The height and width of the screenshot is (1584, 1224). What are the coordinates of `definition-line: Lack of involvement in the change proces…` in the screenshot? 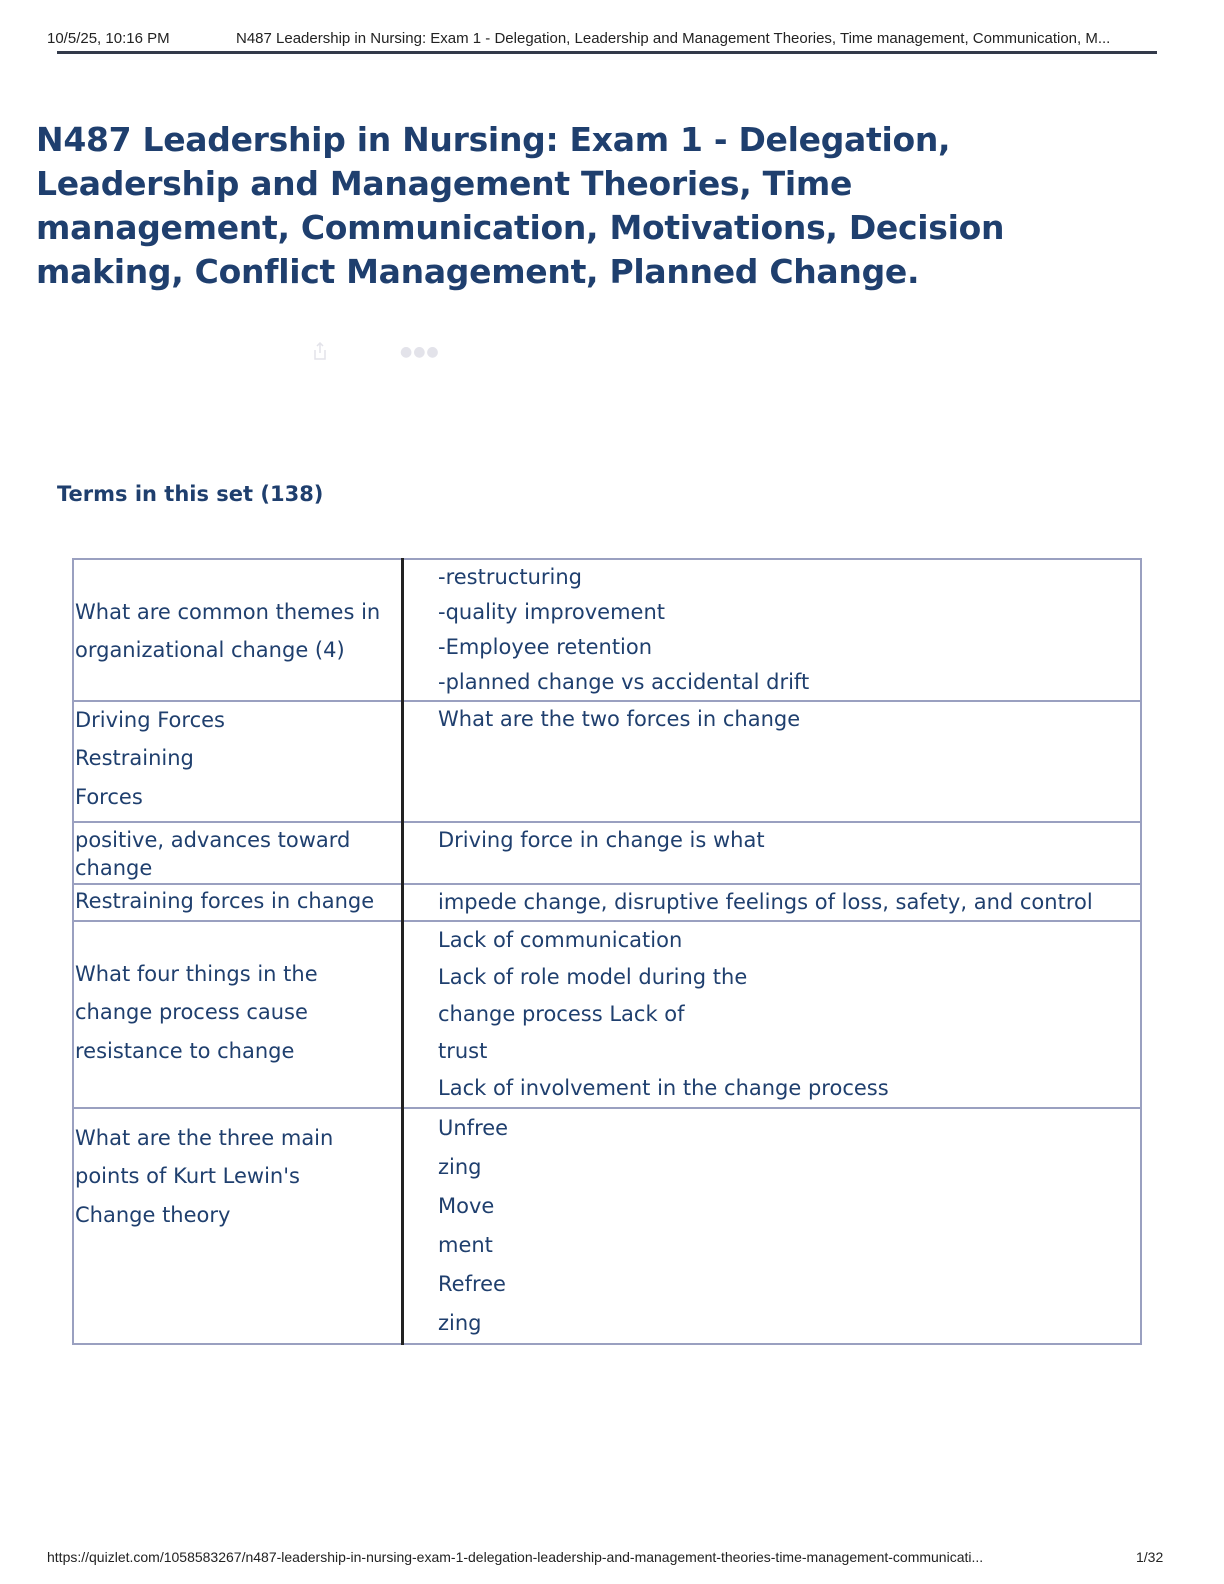 It's located at (663, 1088).